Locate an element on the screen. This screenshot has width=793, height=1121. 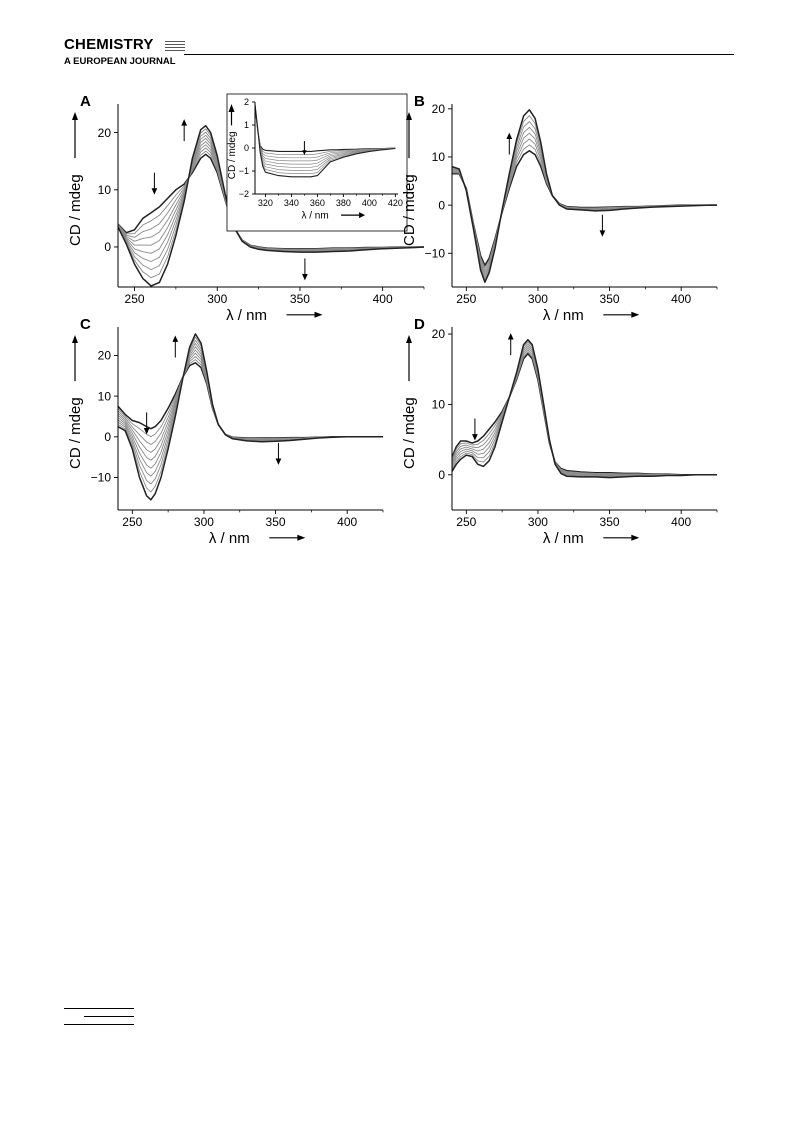
journal-subtitle: A EUROPEAN JOURNAL is located at coordinates (120, 61).